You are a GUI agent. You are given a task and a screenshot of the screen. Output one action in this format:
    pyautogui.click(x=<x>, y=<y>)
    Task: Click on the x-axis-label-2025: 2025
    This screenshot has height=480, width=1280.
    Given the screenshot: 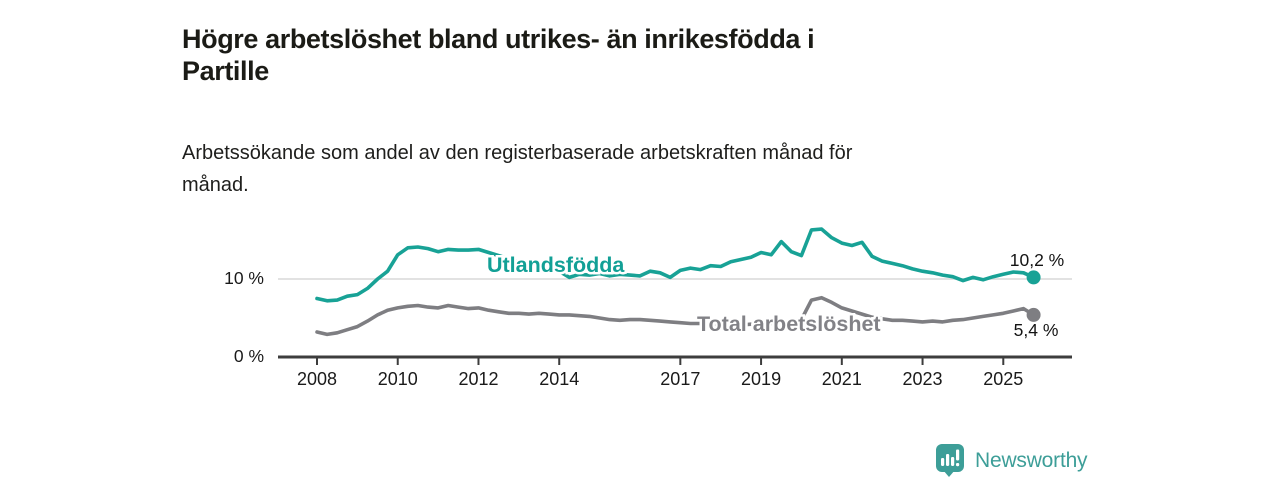 What is the action you would take?
    pyautogui.click(x=1003, y=379)
    